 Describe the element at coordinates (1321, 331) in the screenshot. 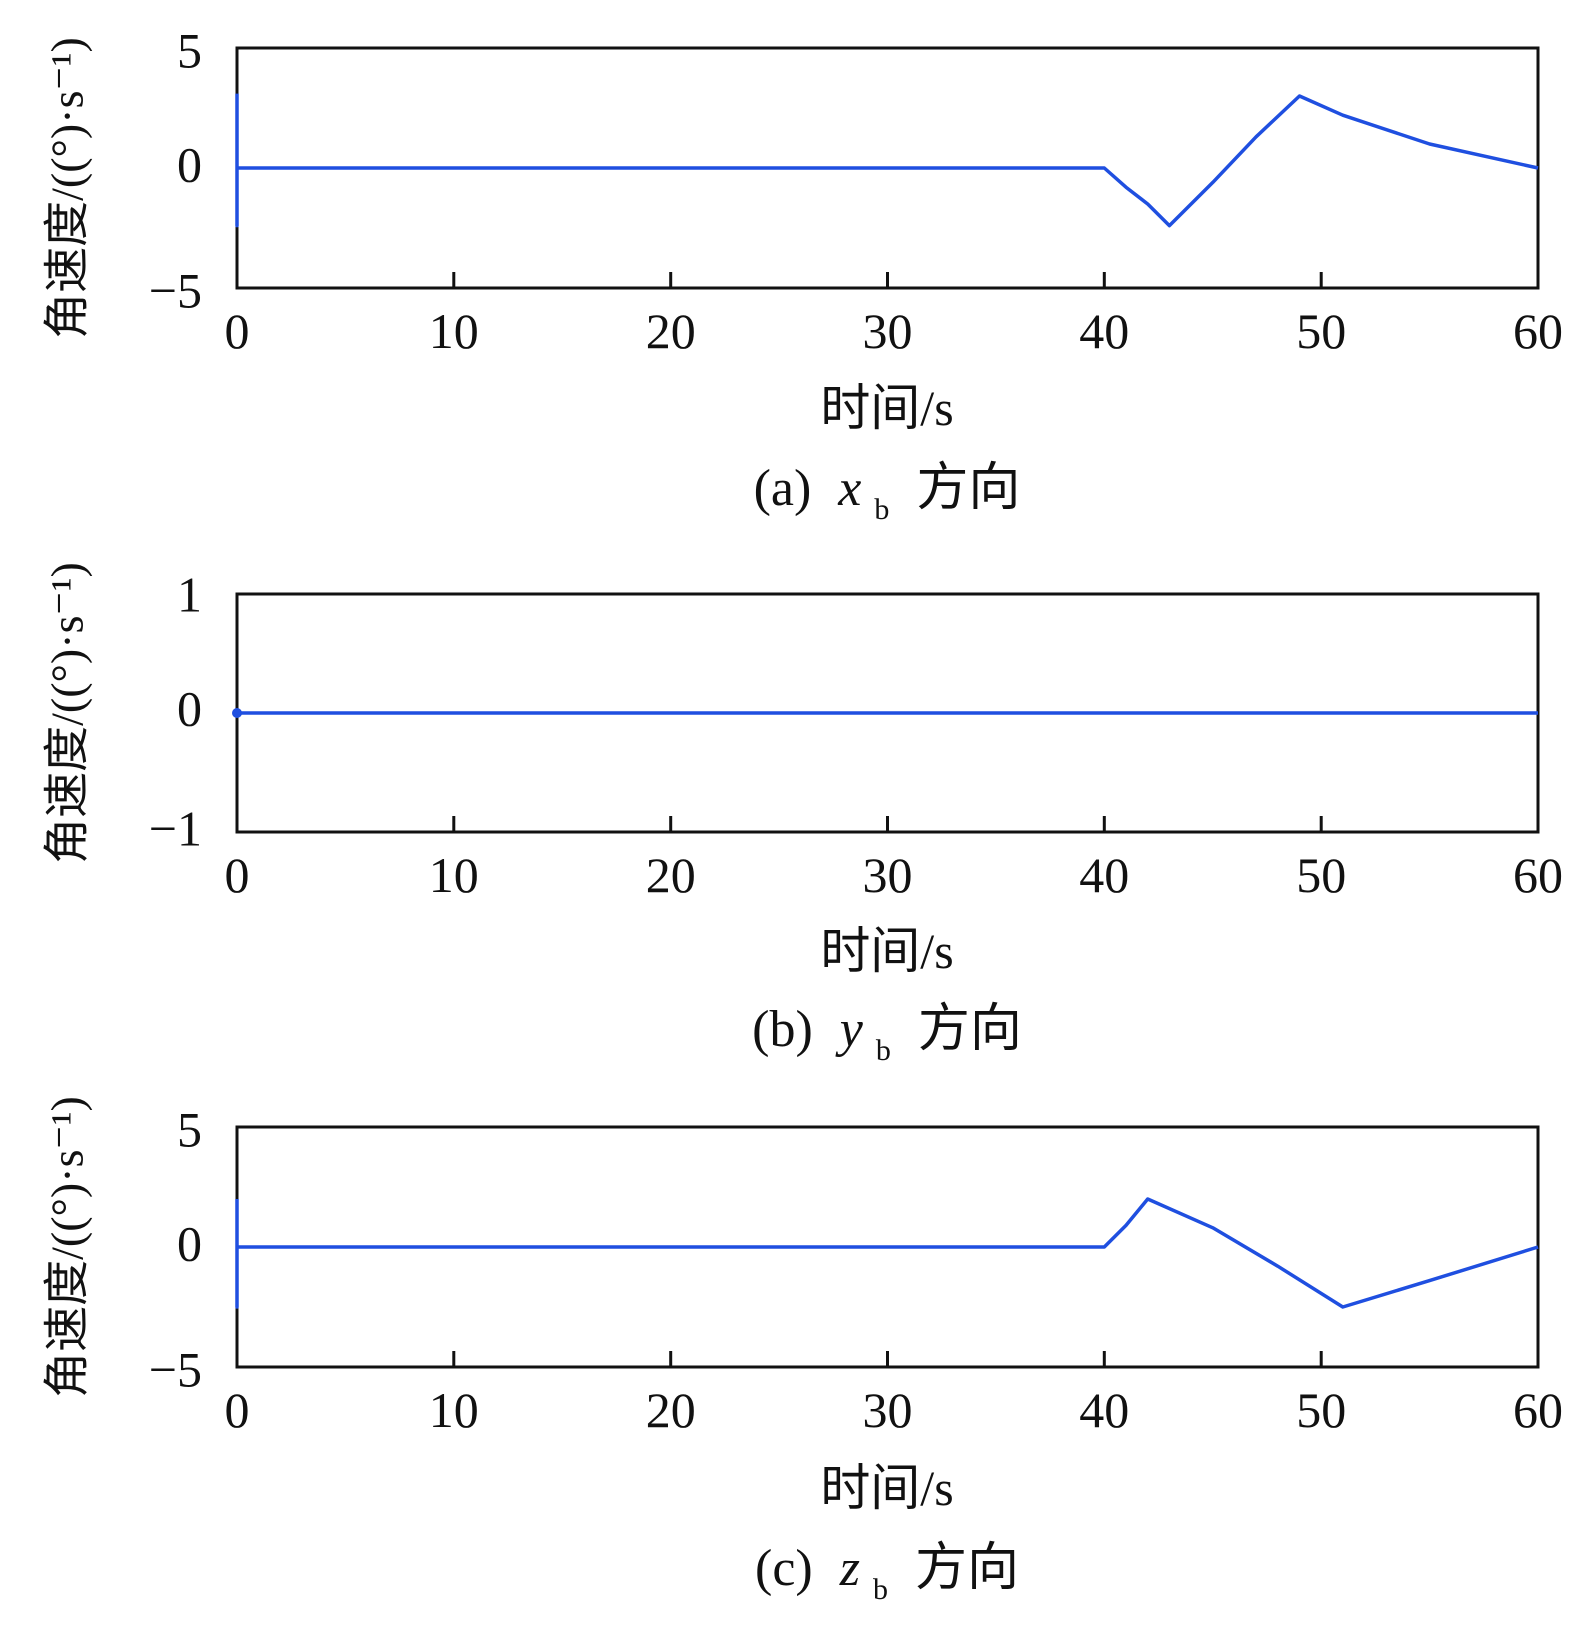

I see `panel-a-xtick-label: 50` at that location.